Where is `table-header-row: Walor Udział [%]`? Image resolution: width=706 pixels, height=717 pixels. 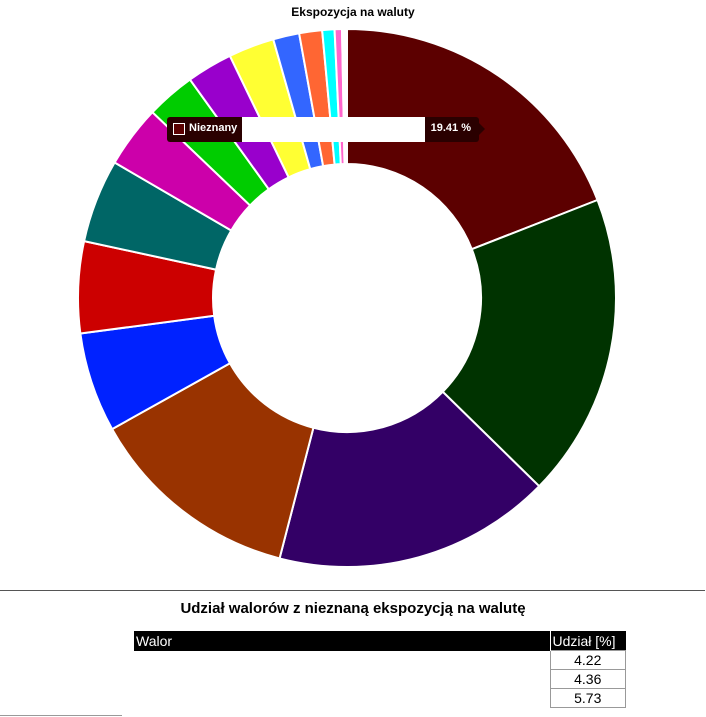 table-header-row: Walor Udział [%] is located at coordinates (380, 641).